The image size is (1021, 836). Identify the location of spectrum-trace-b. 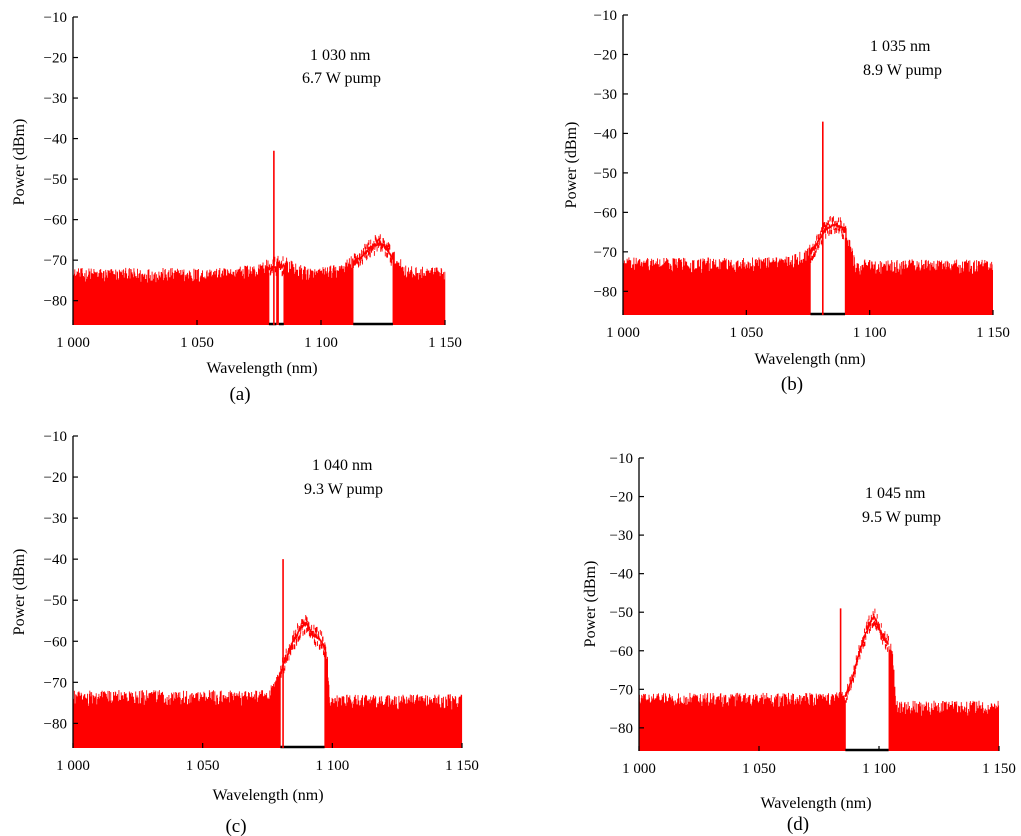
(807, 218).